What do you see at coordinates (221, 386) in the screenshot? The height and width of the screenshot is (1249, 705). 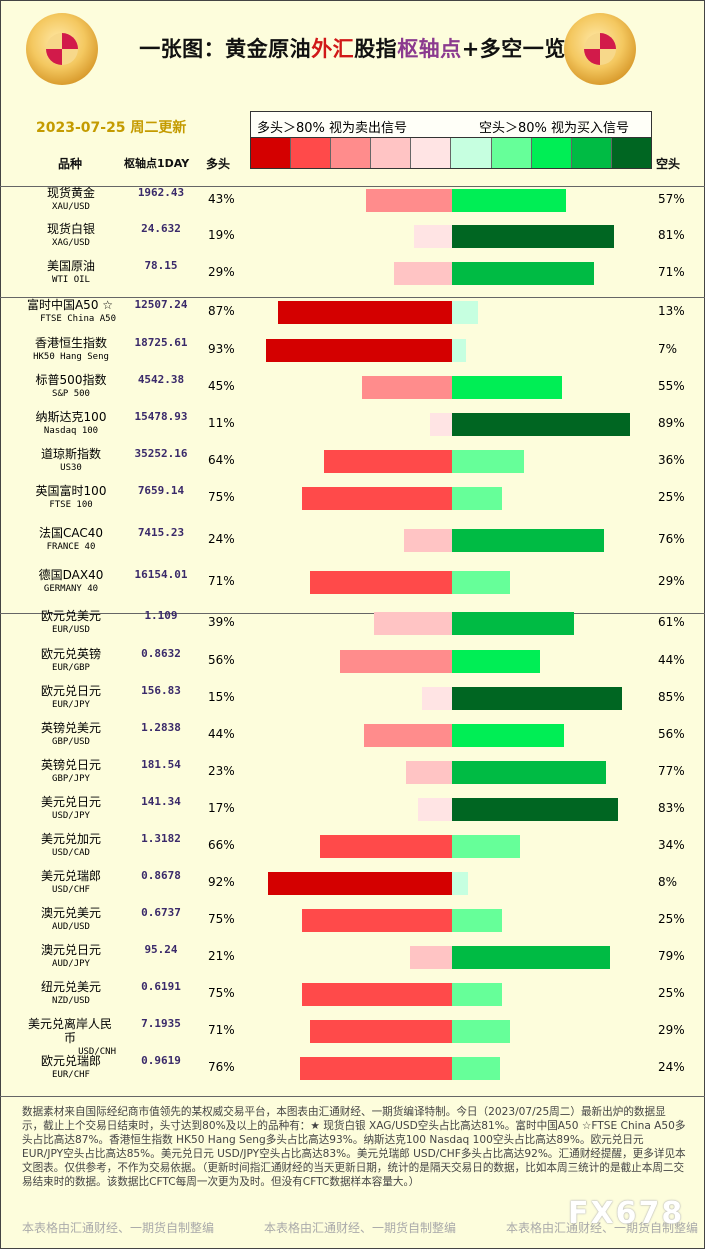 I see `long-percent: 45%` at bounding box center [221, 386].